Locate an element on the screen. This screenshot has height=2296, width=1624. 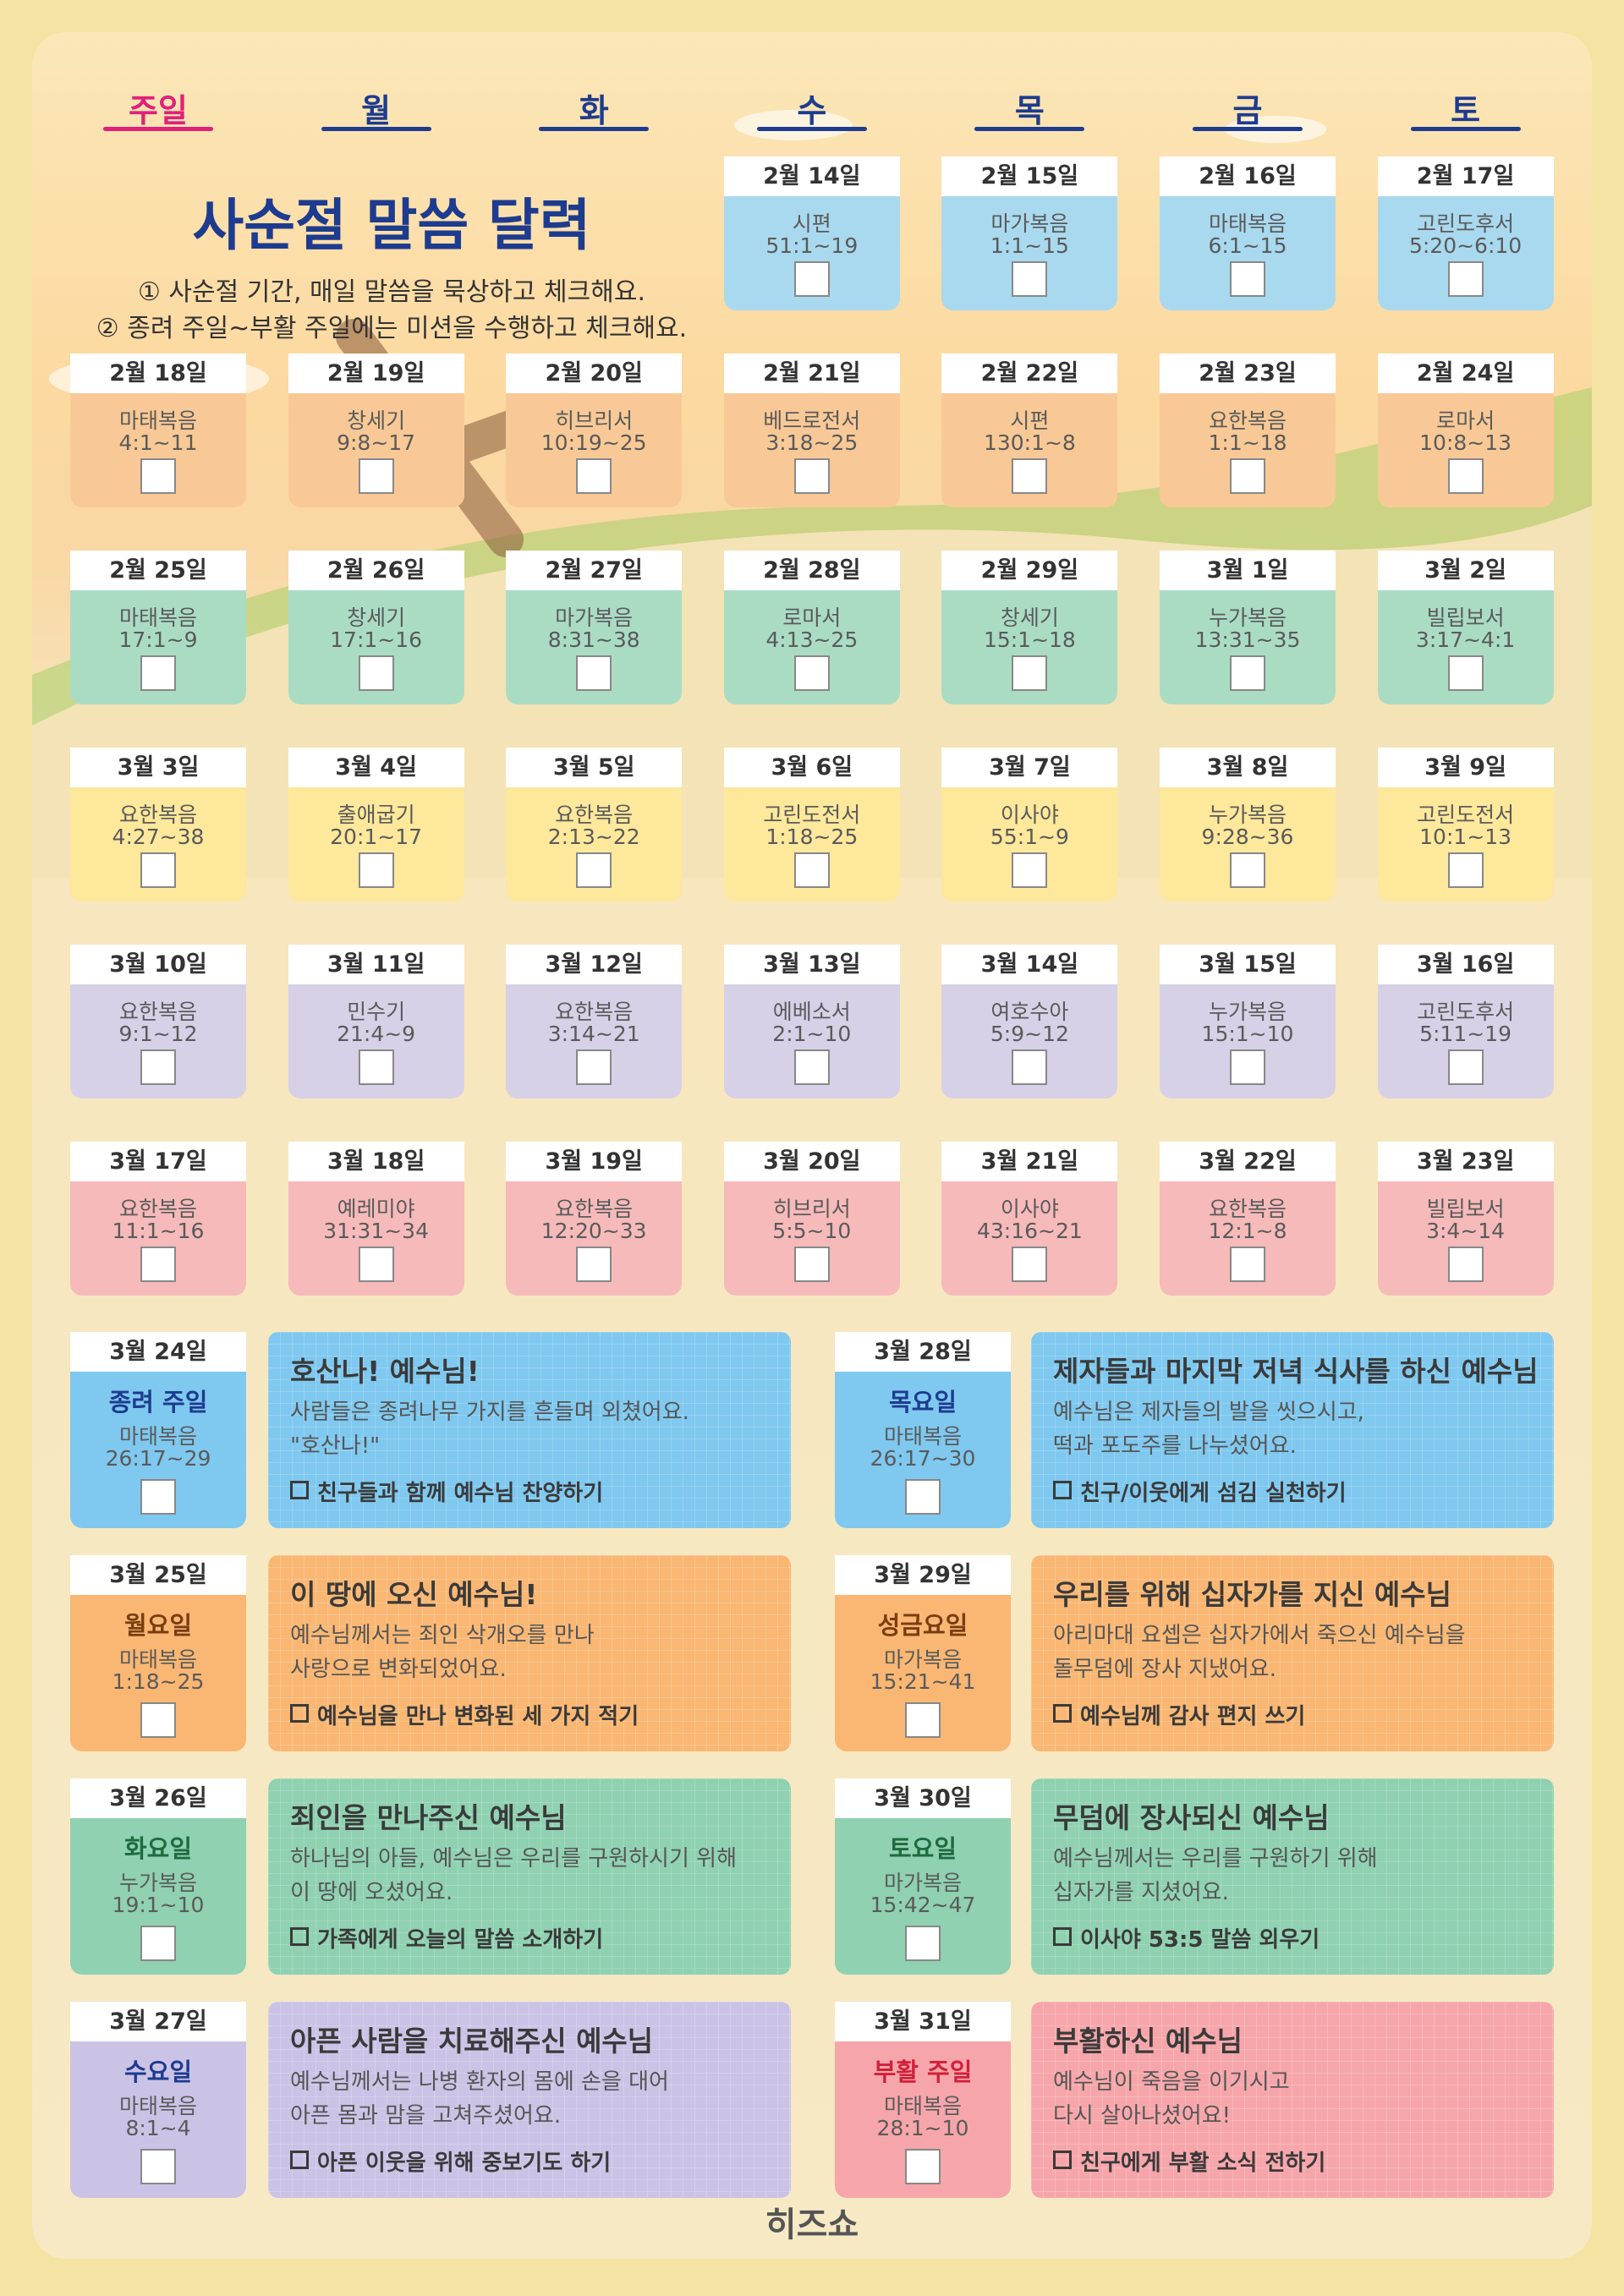
weekday-underline is located at coordinates (1030, 129).